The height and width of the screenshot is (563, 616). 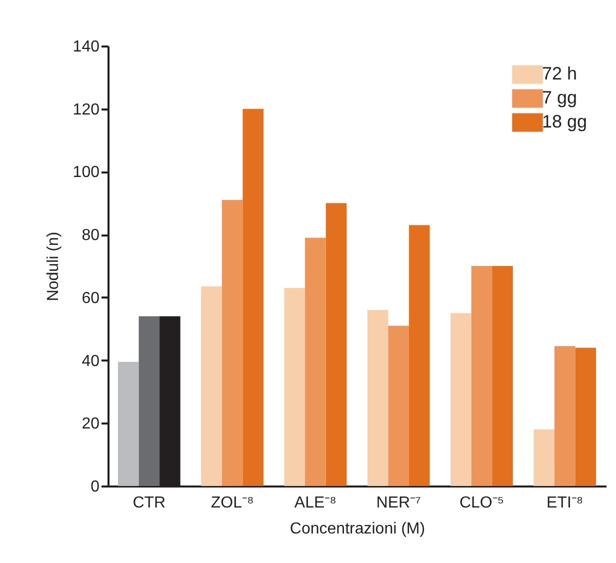 I want to click on legend-label: 72 h, so click(x=560, y=74).